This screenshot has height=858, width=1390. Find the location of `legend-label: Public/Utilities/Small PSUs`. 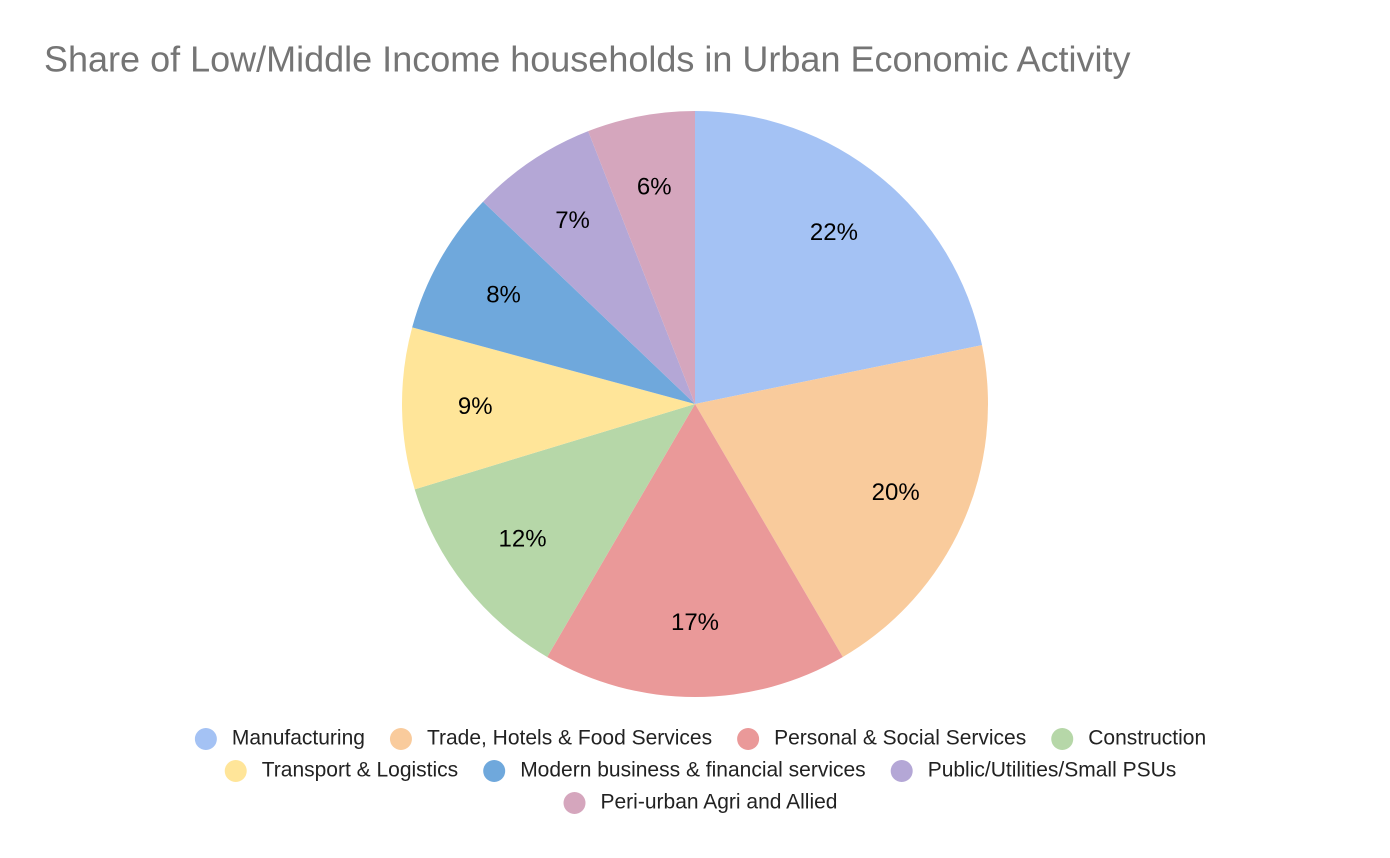

legend-label: Public/Utilities/Small PSUs is located at coordinates (1052, 770).